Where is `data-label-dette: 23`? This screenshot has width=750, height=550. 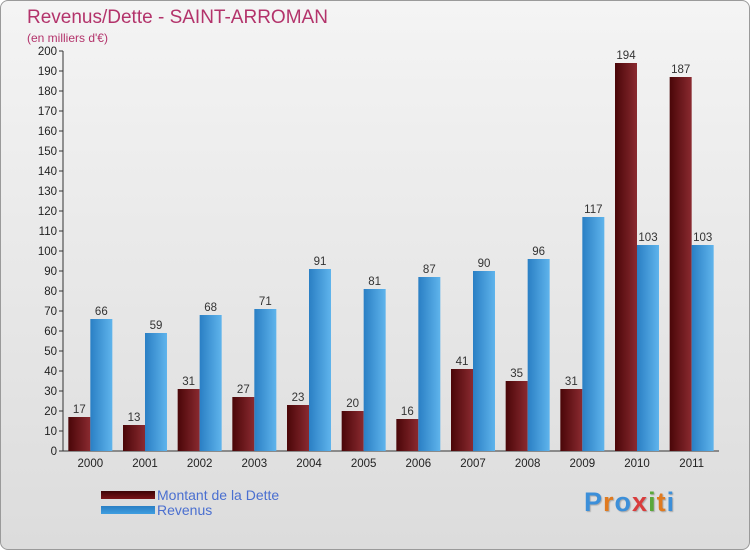 data-label-dette: 23 is located at coordinates (298, 398).